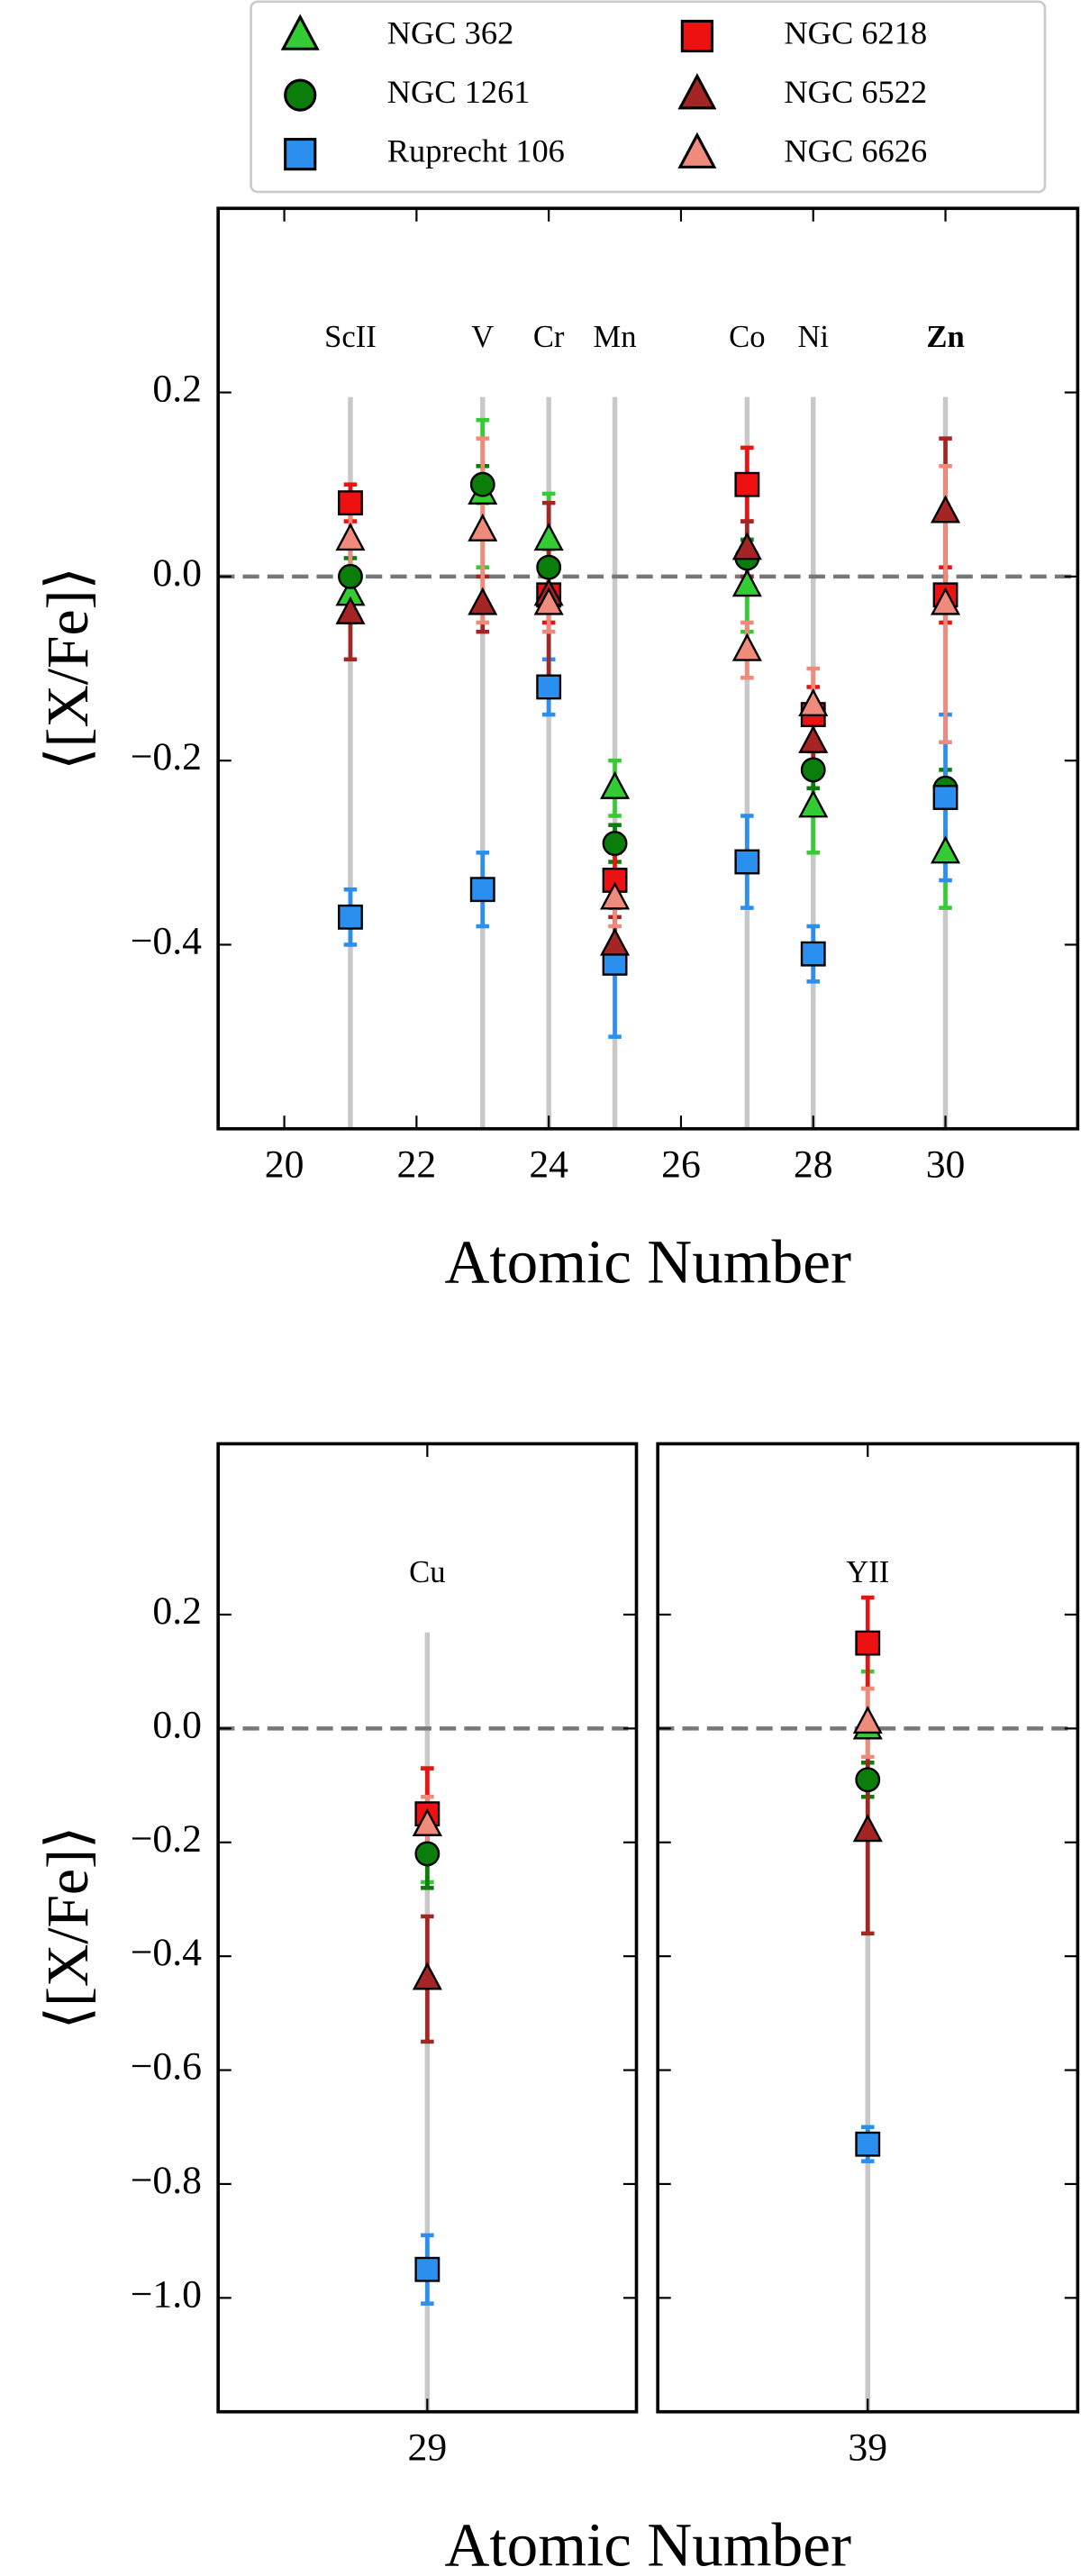  Describe the element at coordinates (747, 337) in the screenshot. I see `element-label: Co` at that location.